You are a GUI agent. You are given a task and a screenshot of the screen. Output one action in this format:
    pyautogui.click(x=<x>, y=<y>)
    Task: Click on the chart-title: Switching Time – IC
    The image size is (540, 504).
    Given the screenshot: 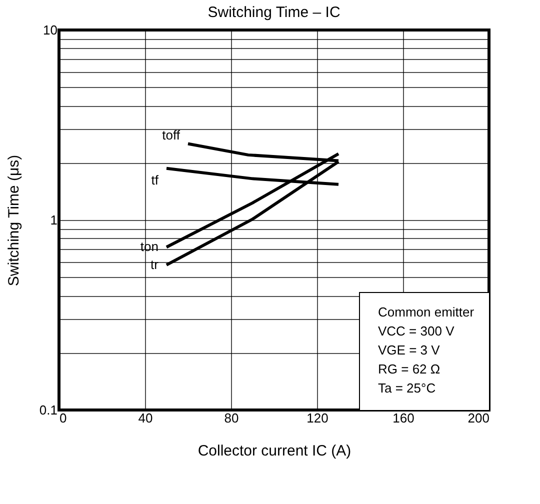 What is the action you would take?
    pyautogui.click(x=274, y=12)
    